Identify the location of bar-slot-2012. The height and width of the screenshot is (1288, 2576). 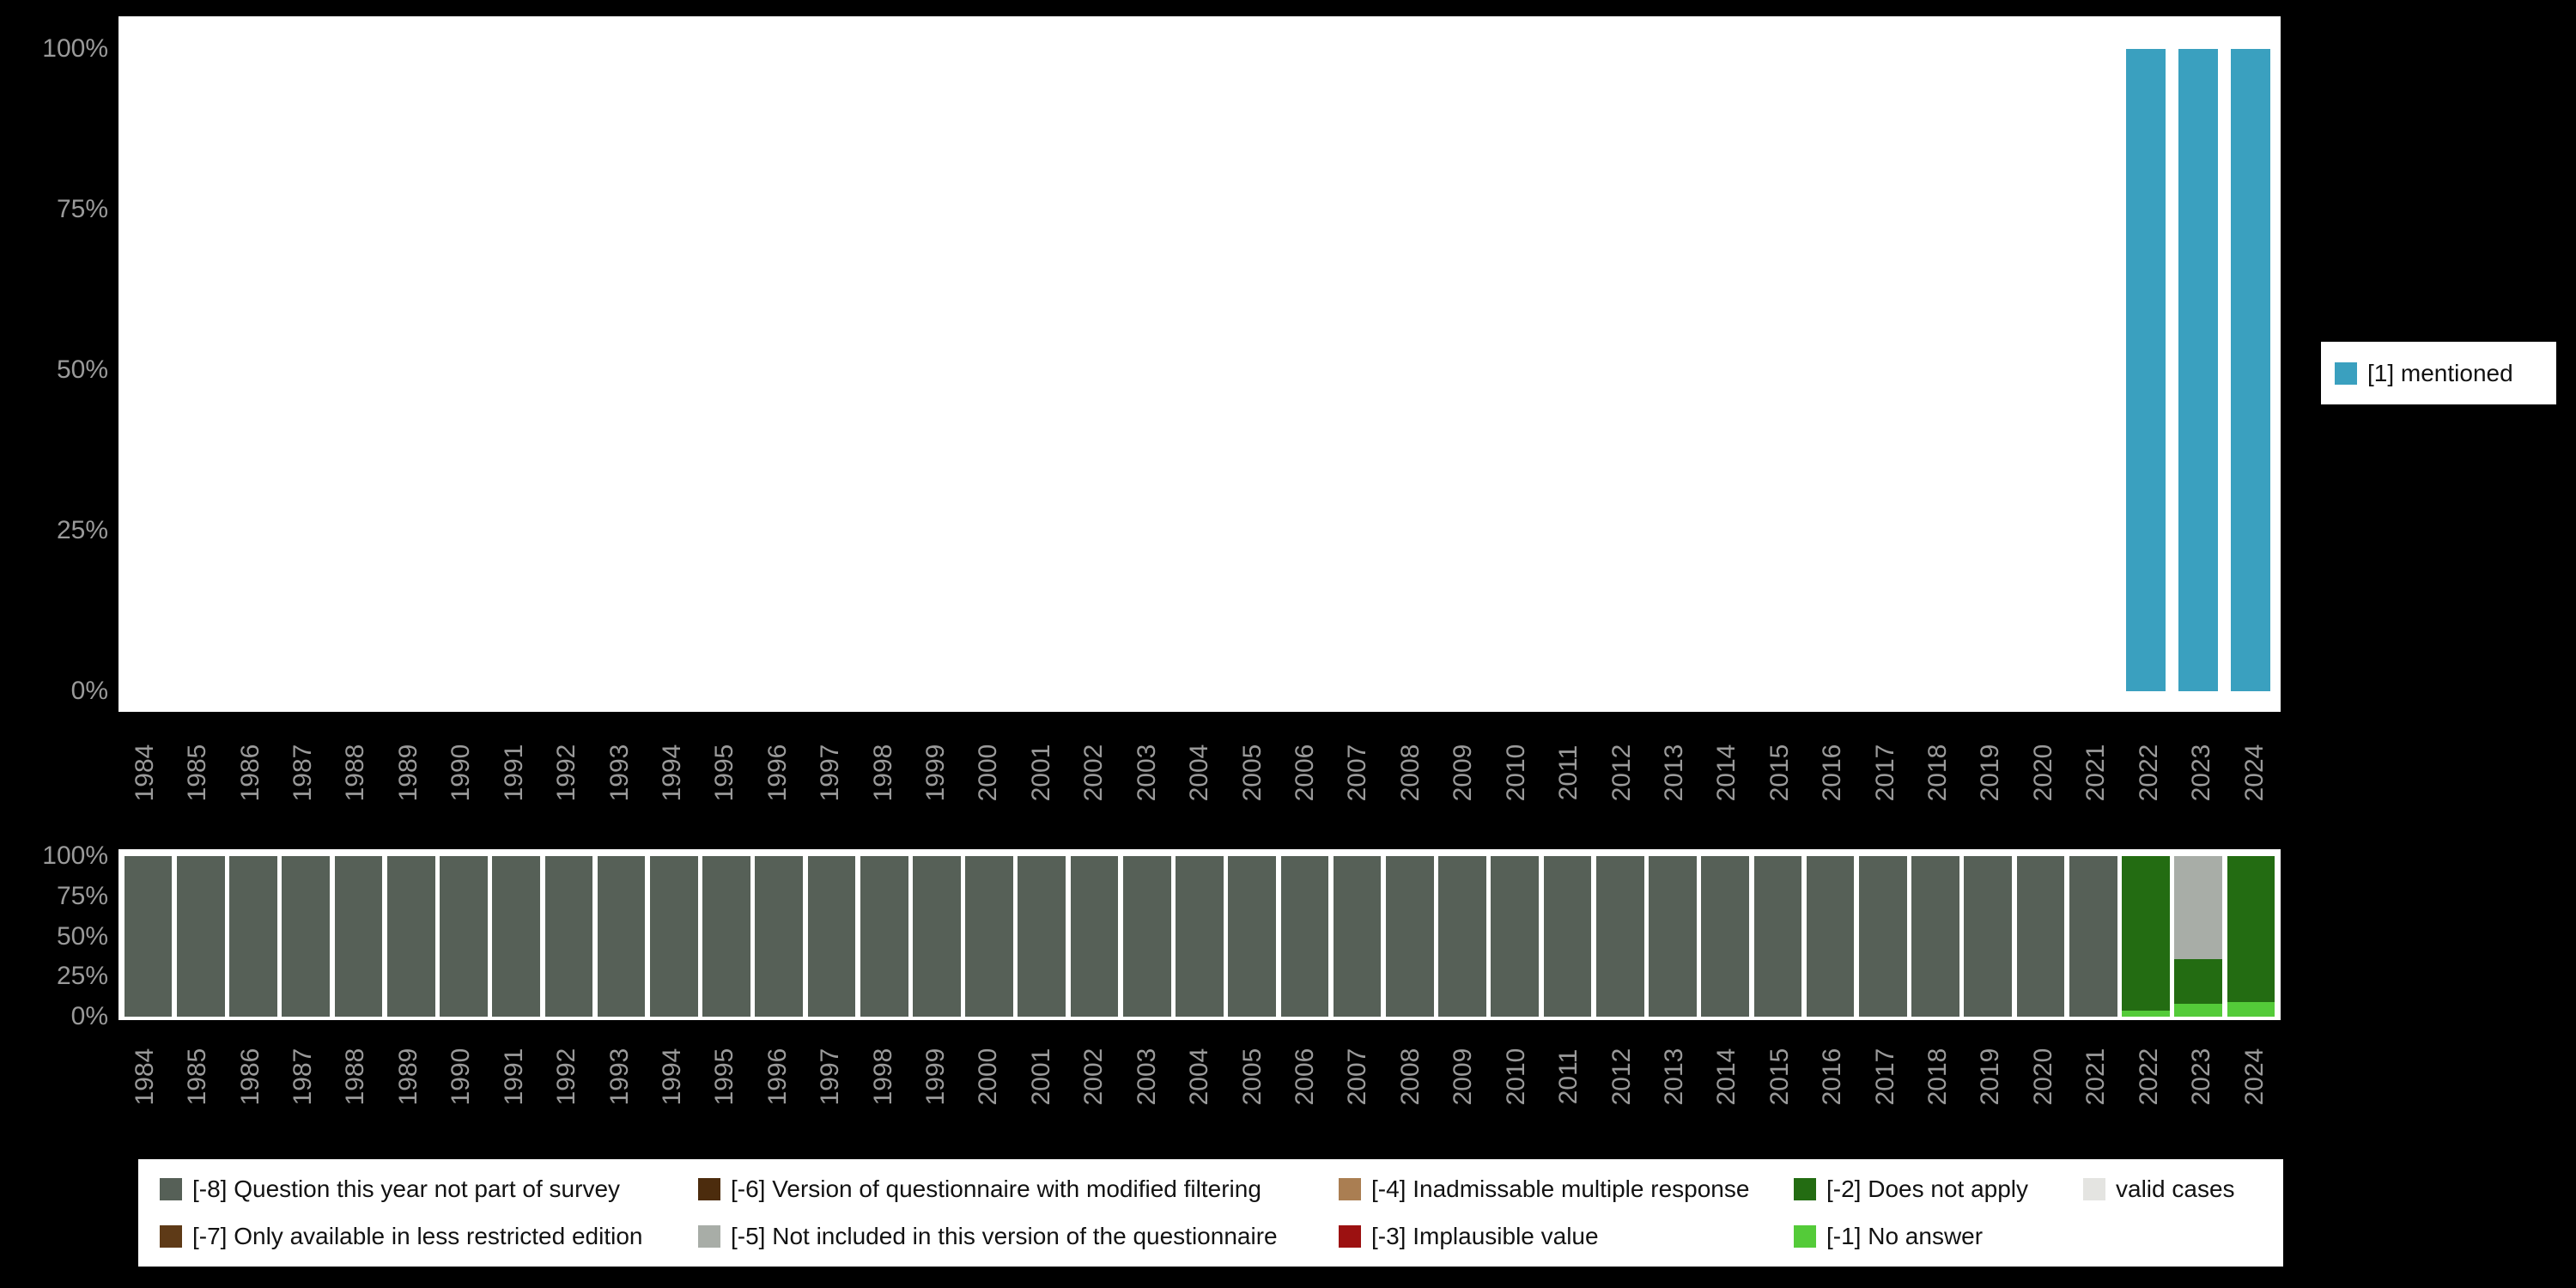
(1620, 370).